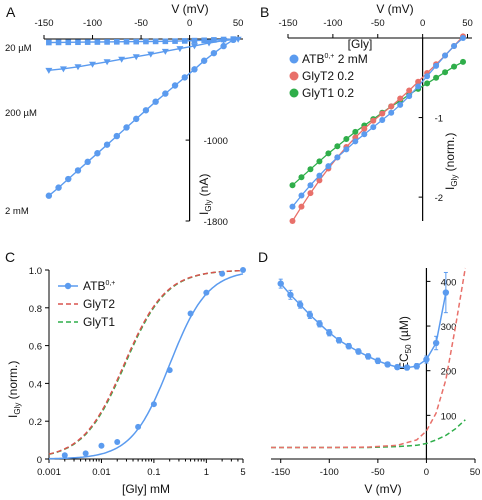 The width and height of the screenshot is (482, 500). Describe the element at coordinates (21, 113) in the screenshot. I see `series-label-a: 200 µM` at that location.